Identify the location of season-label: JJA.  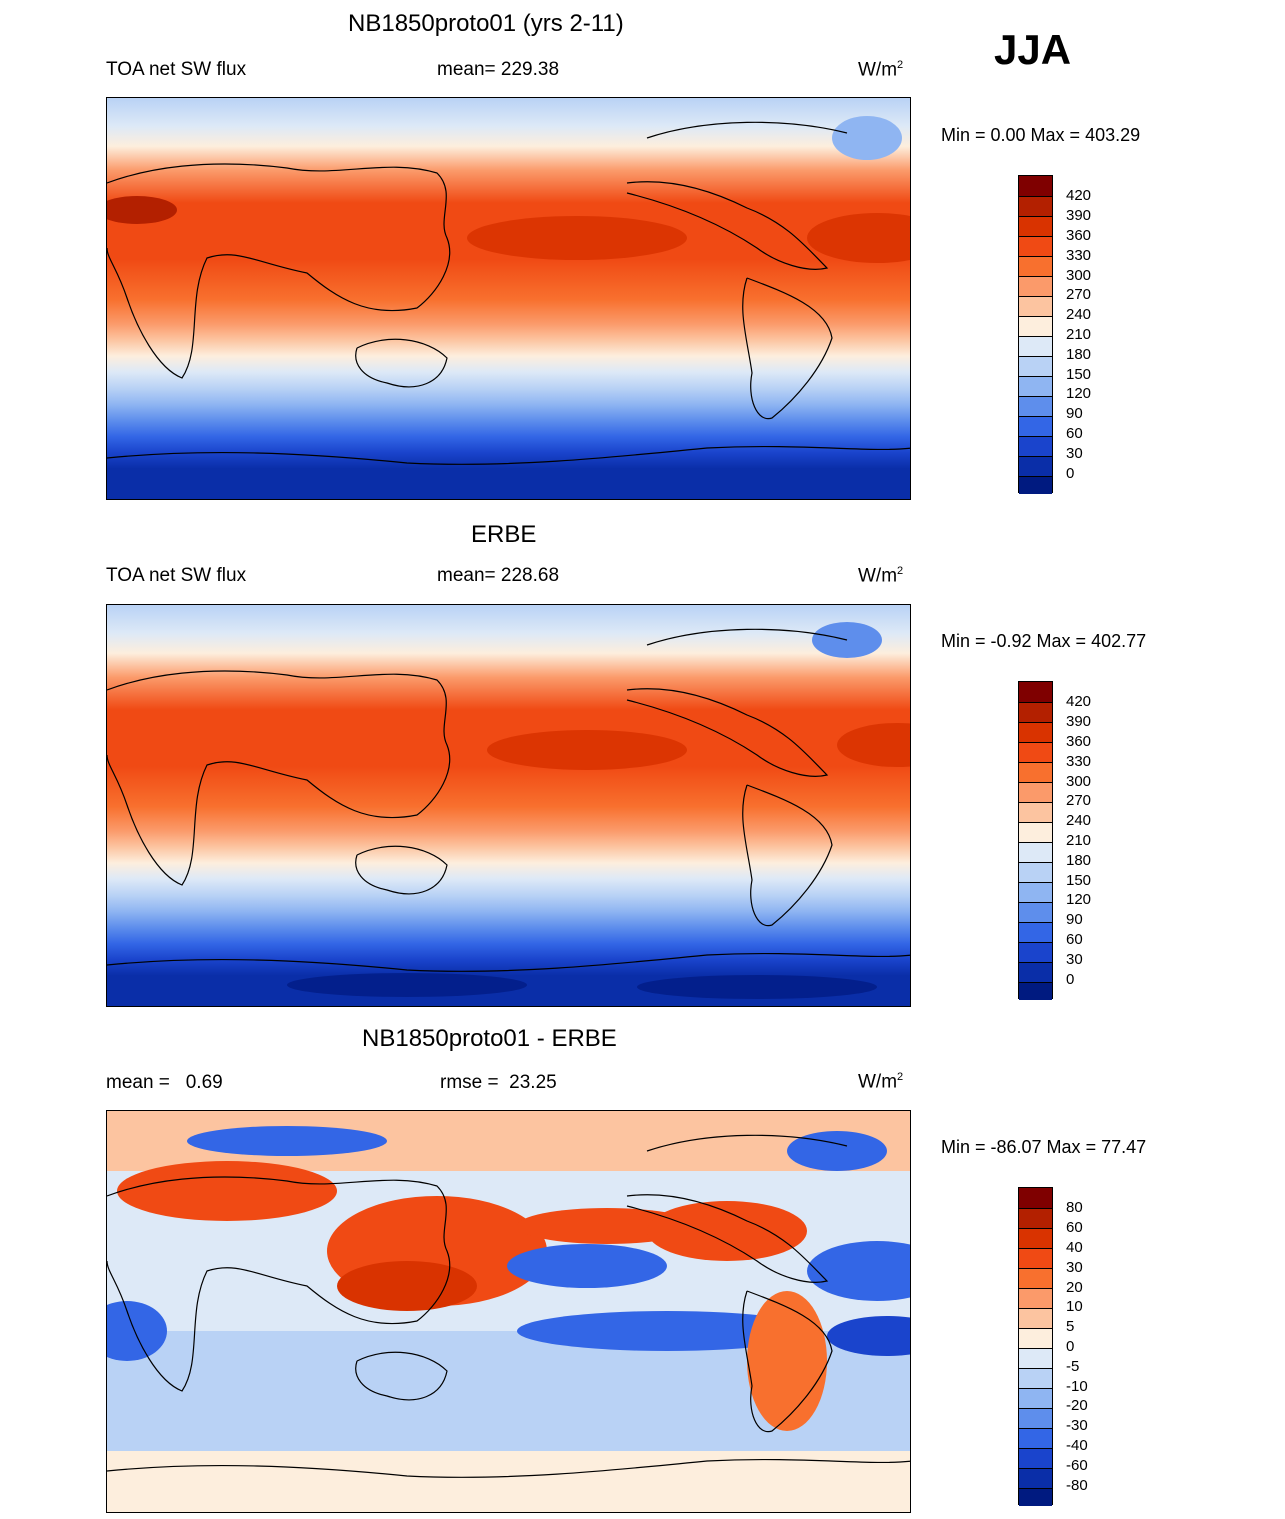
(1033, 49).